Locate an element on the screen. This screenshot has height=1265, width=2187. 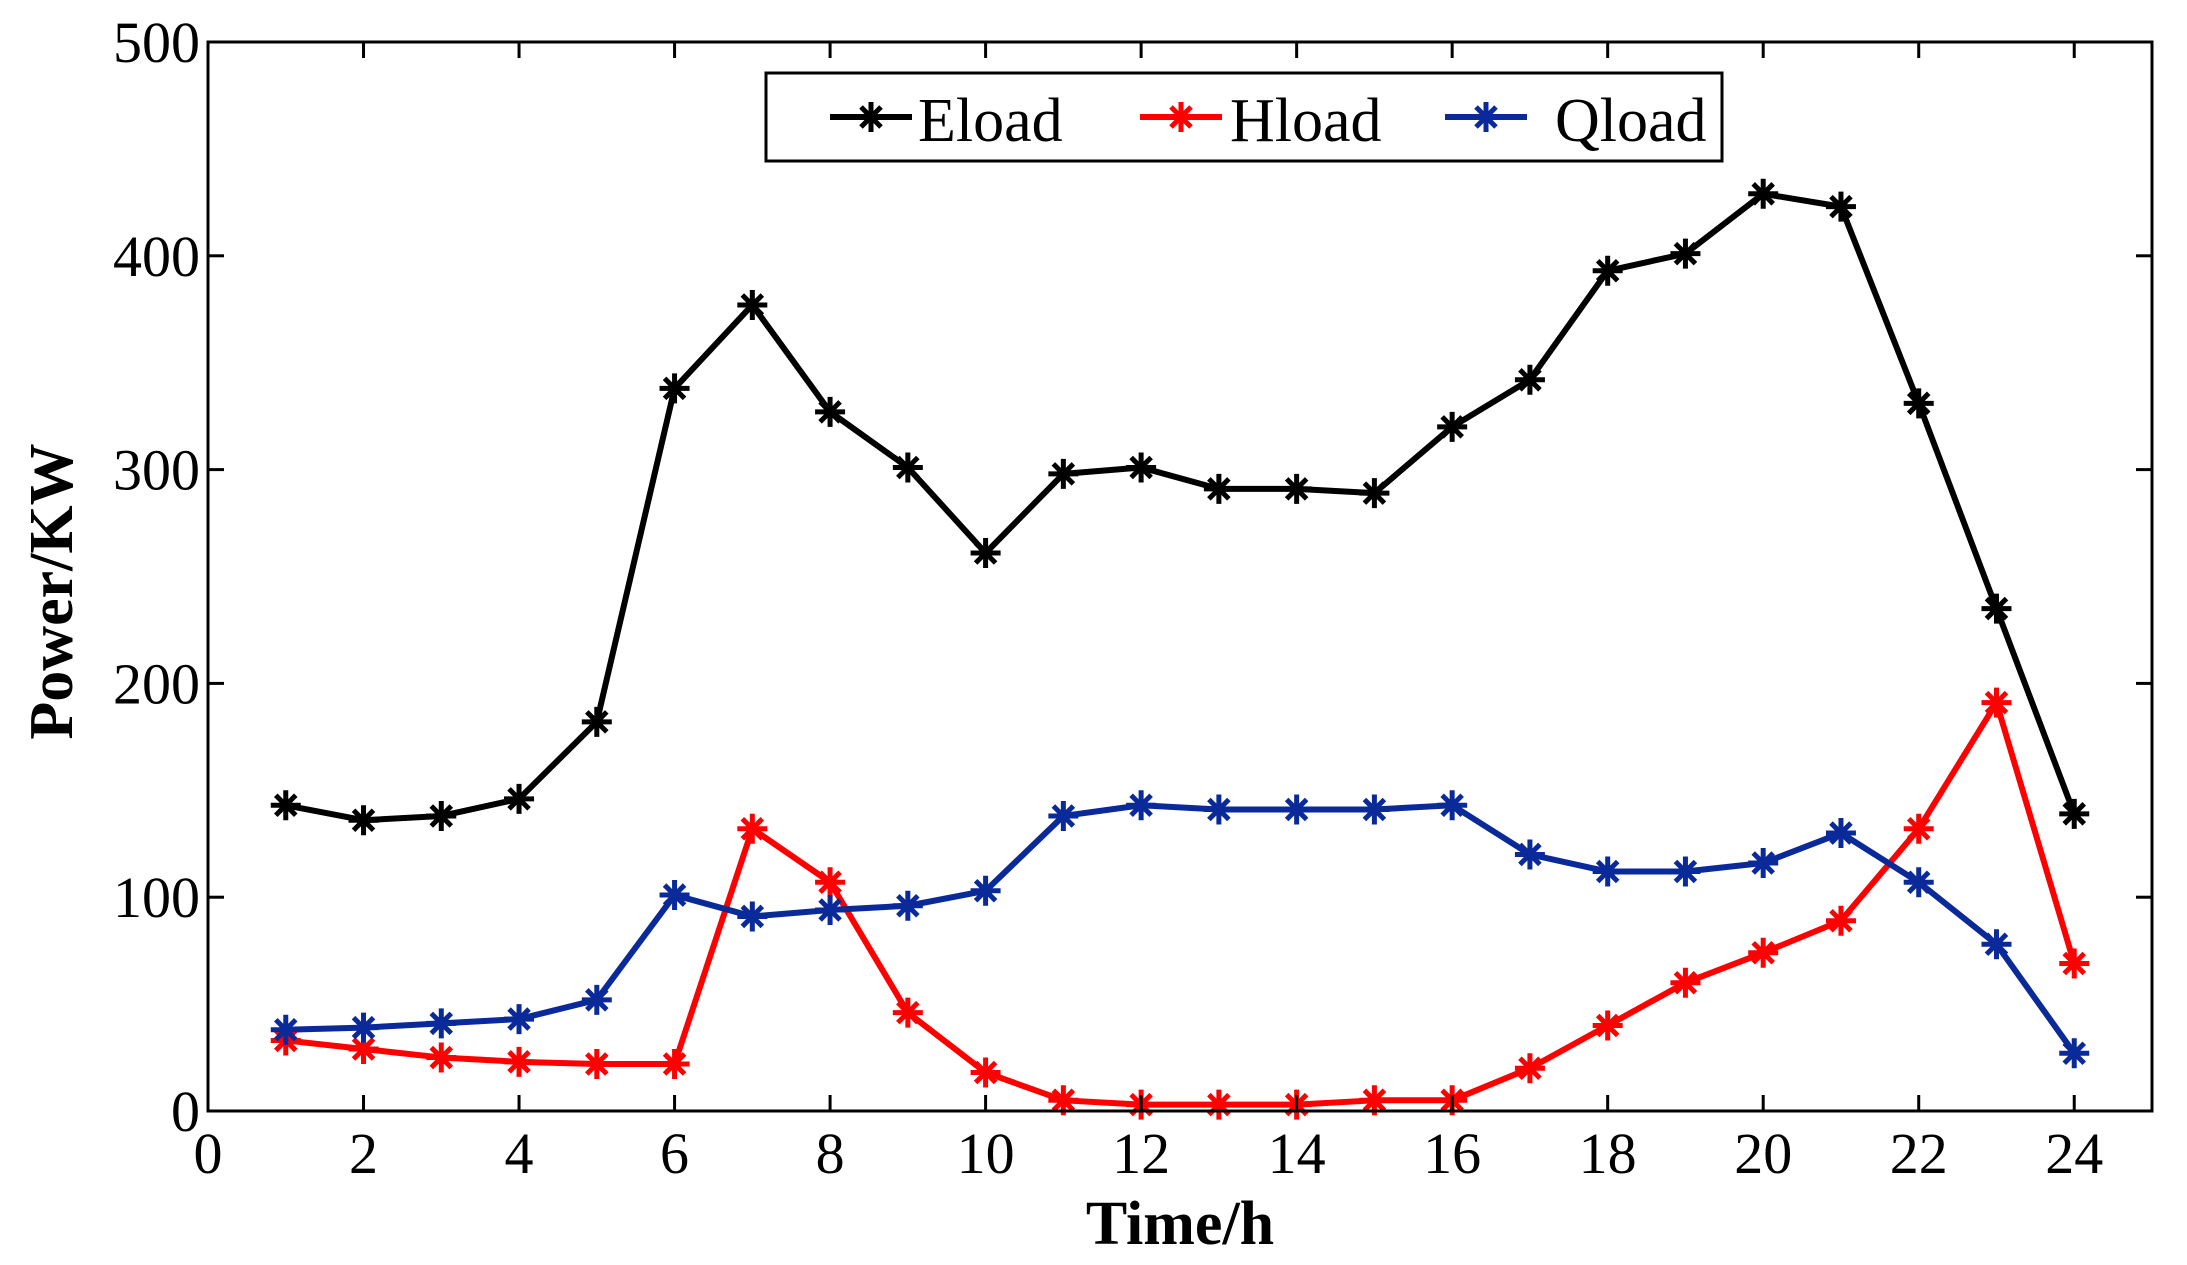
x-tick-label: 24 is located at coordinates (2074, 1153).